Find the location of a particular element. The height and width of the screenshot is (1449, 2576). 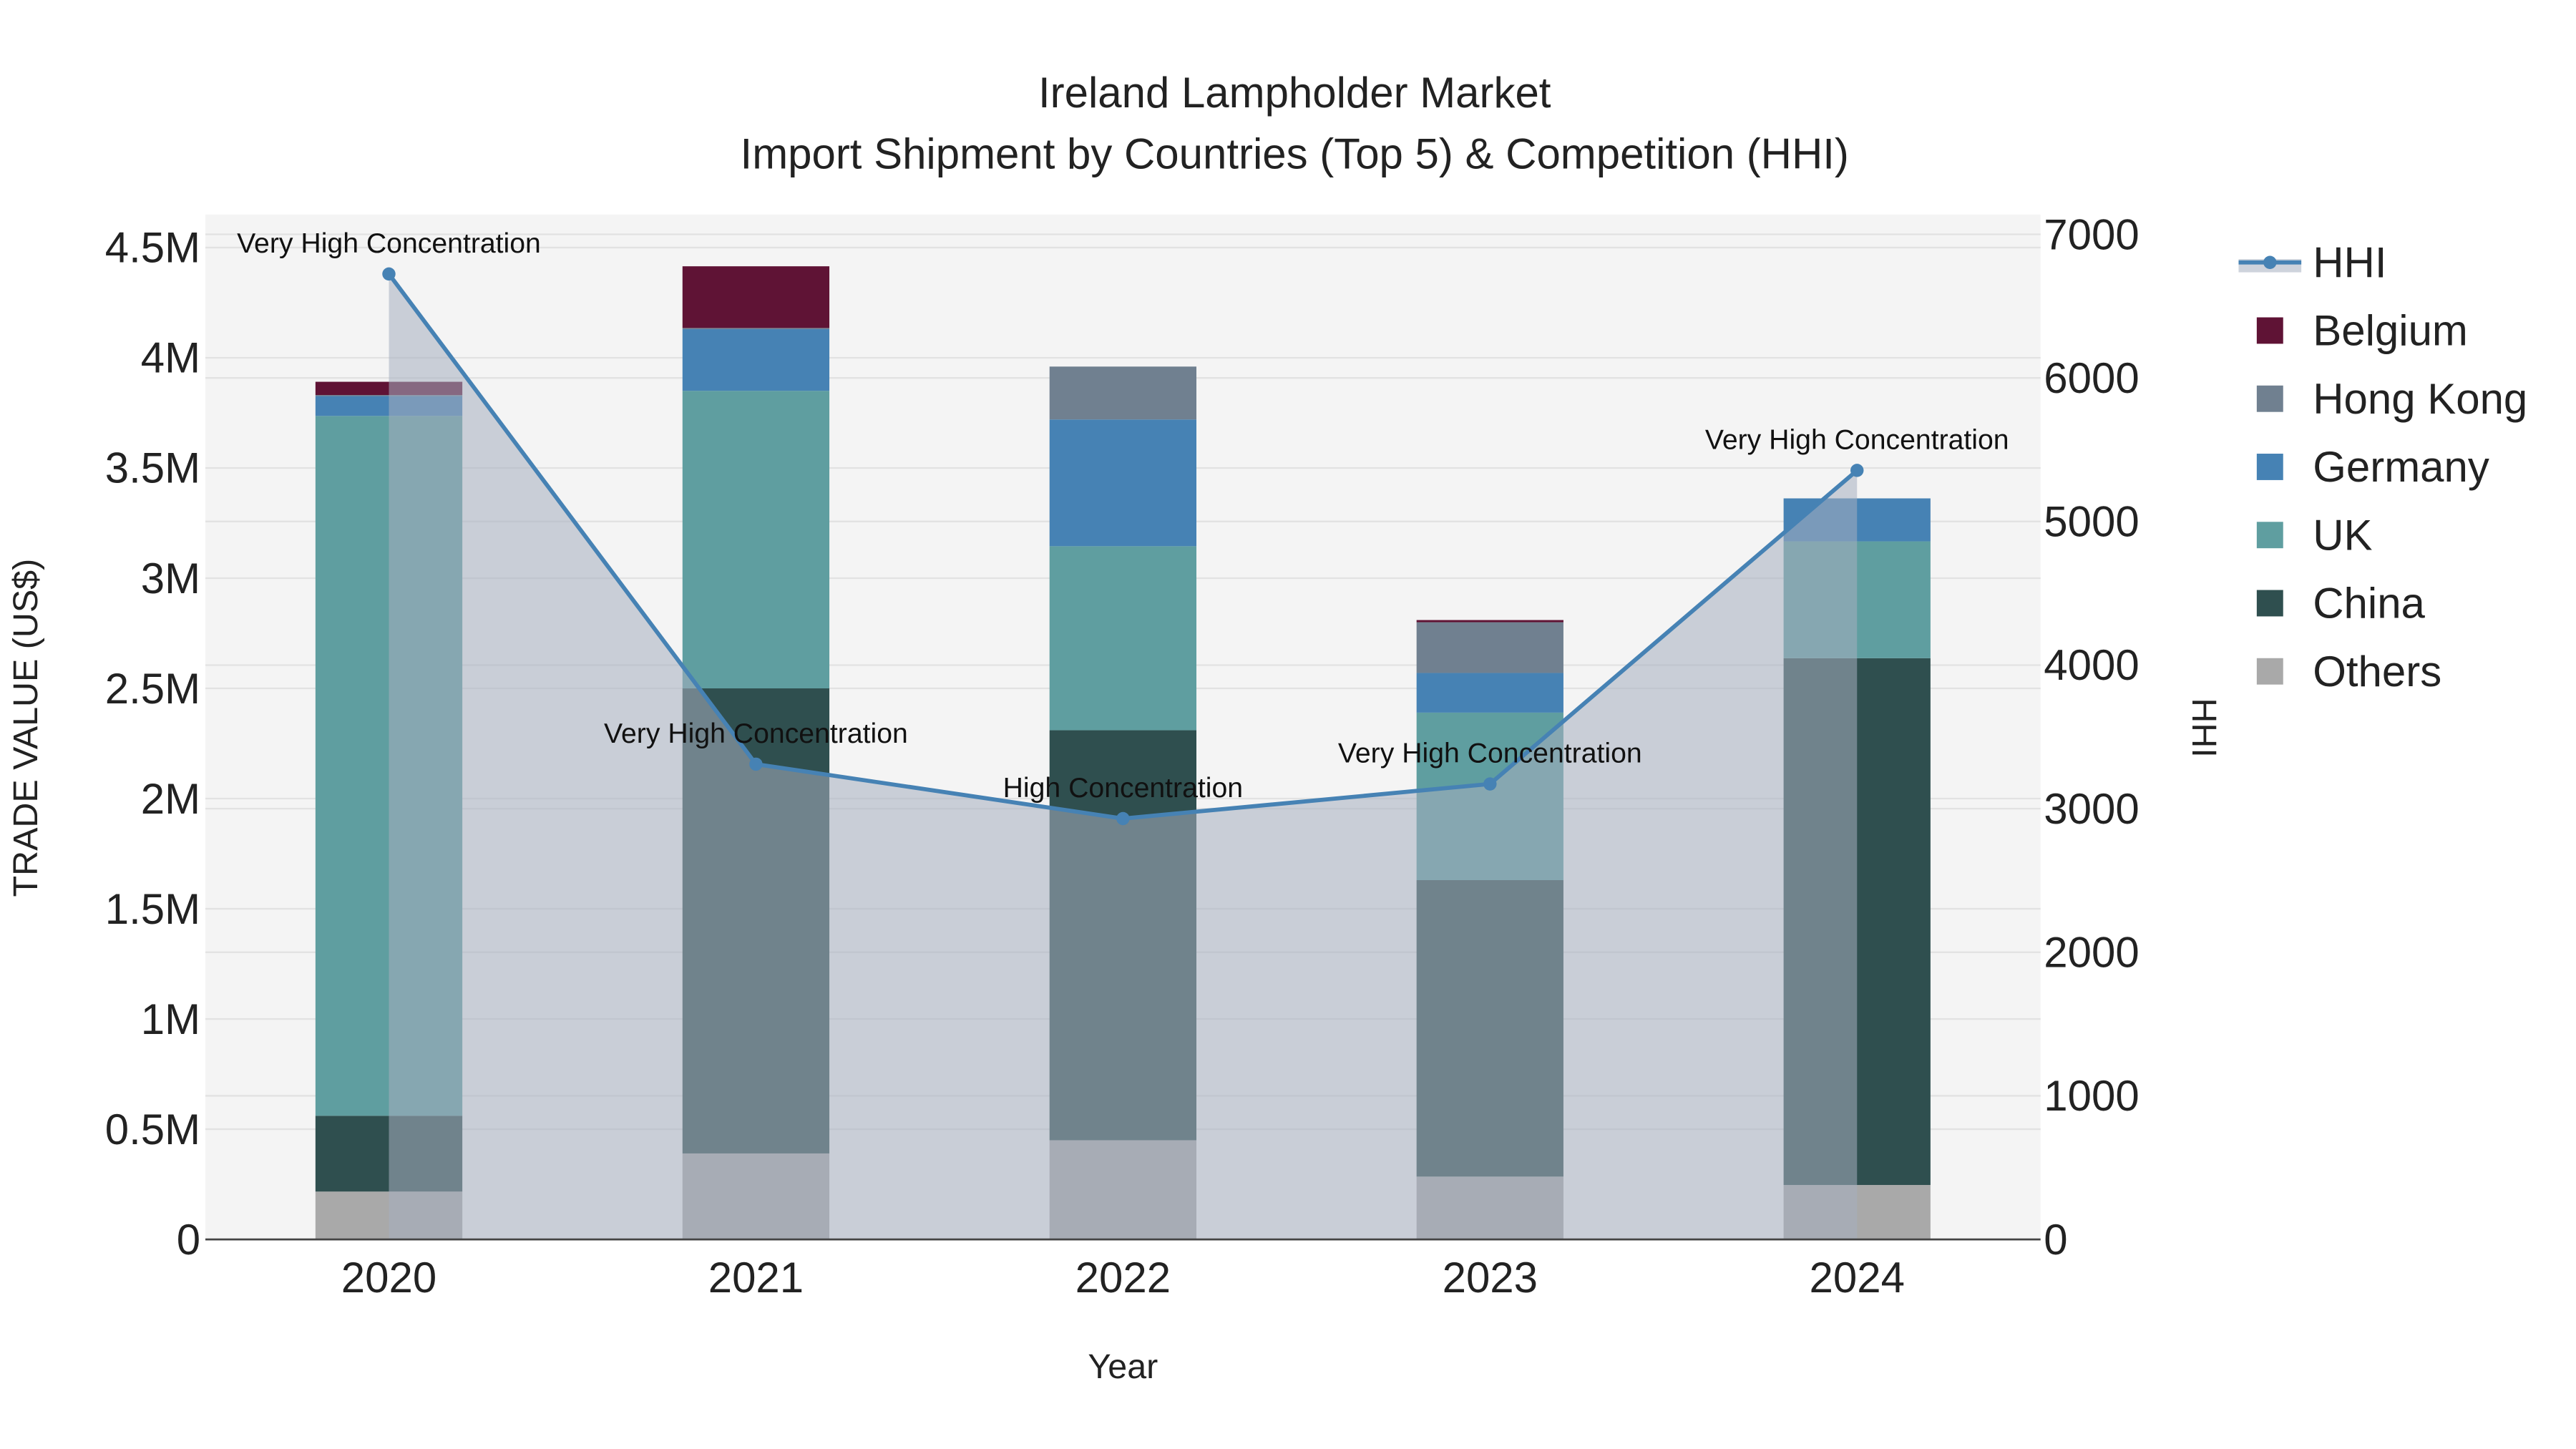

y2-tick-label: 0 is located at coordinates (2055, 1240).